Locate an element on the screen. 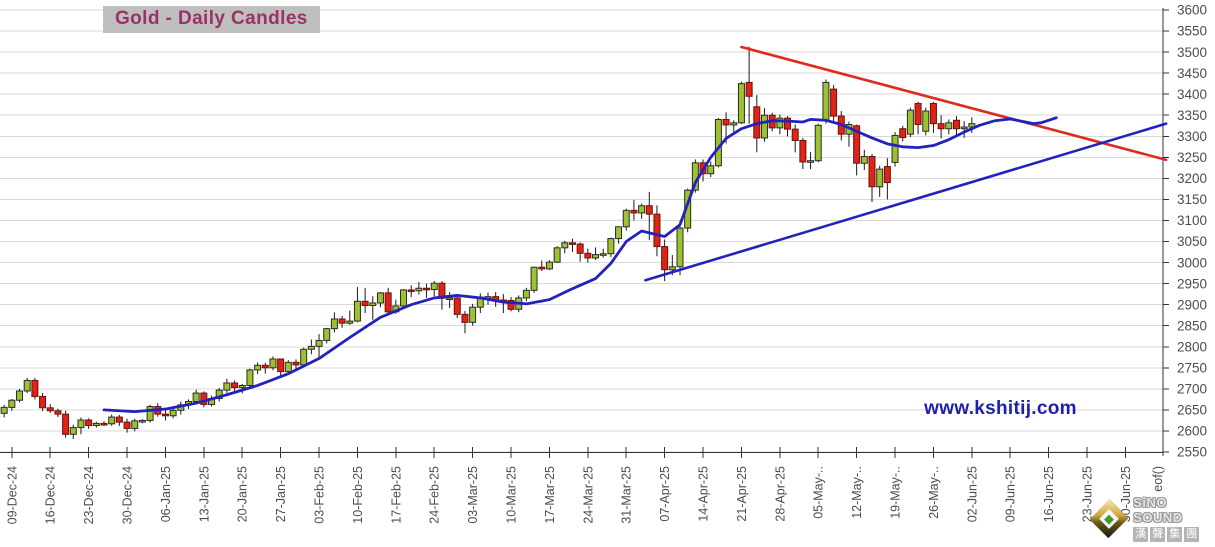 Image resolution: width=1215 pixels, height=547 pixels. x-axis-label: 19-May-.. is located at coordinates (896, 492).